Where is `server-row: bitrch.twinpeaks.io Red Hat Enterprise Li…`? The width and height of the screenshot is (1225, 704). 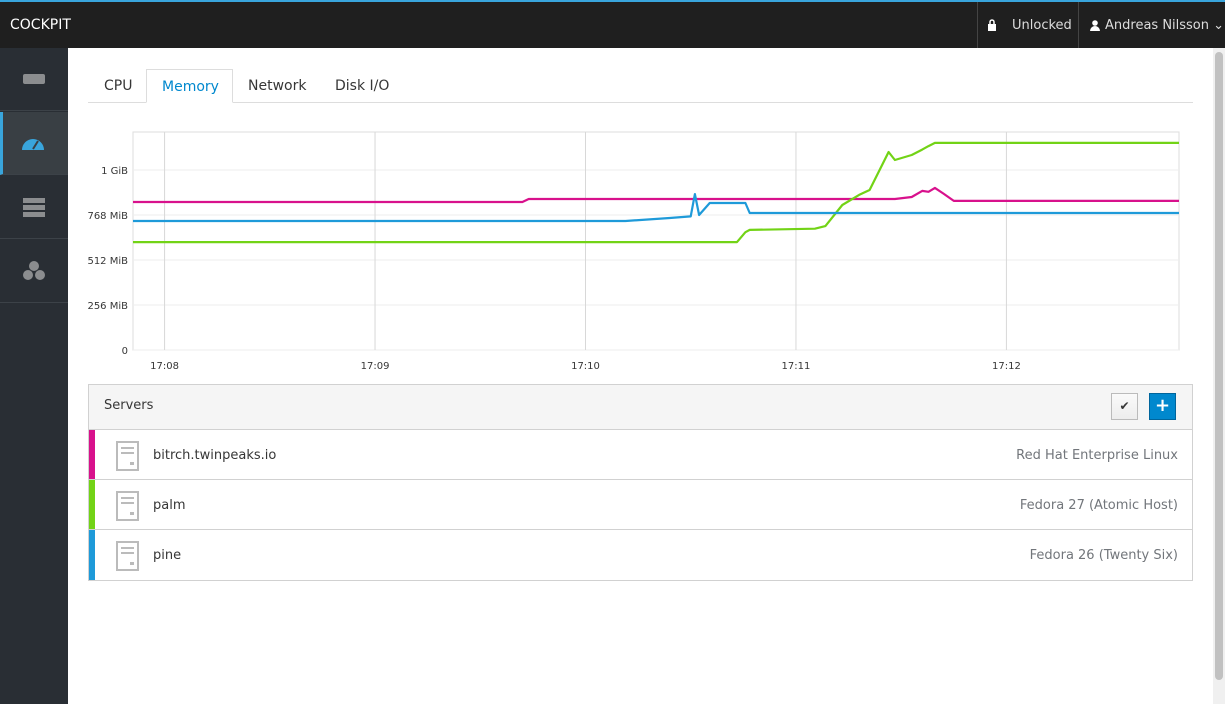
server-row: bitrch.twinpeaks.io Red Hat Enterprise Li… is located at coordinates (640, 454).